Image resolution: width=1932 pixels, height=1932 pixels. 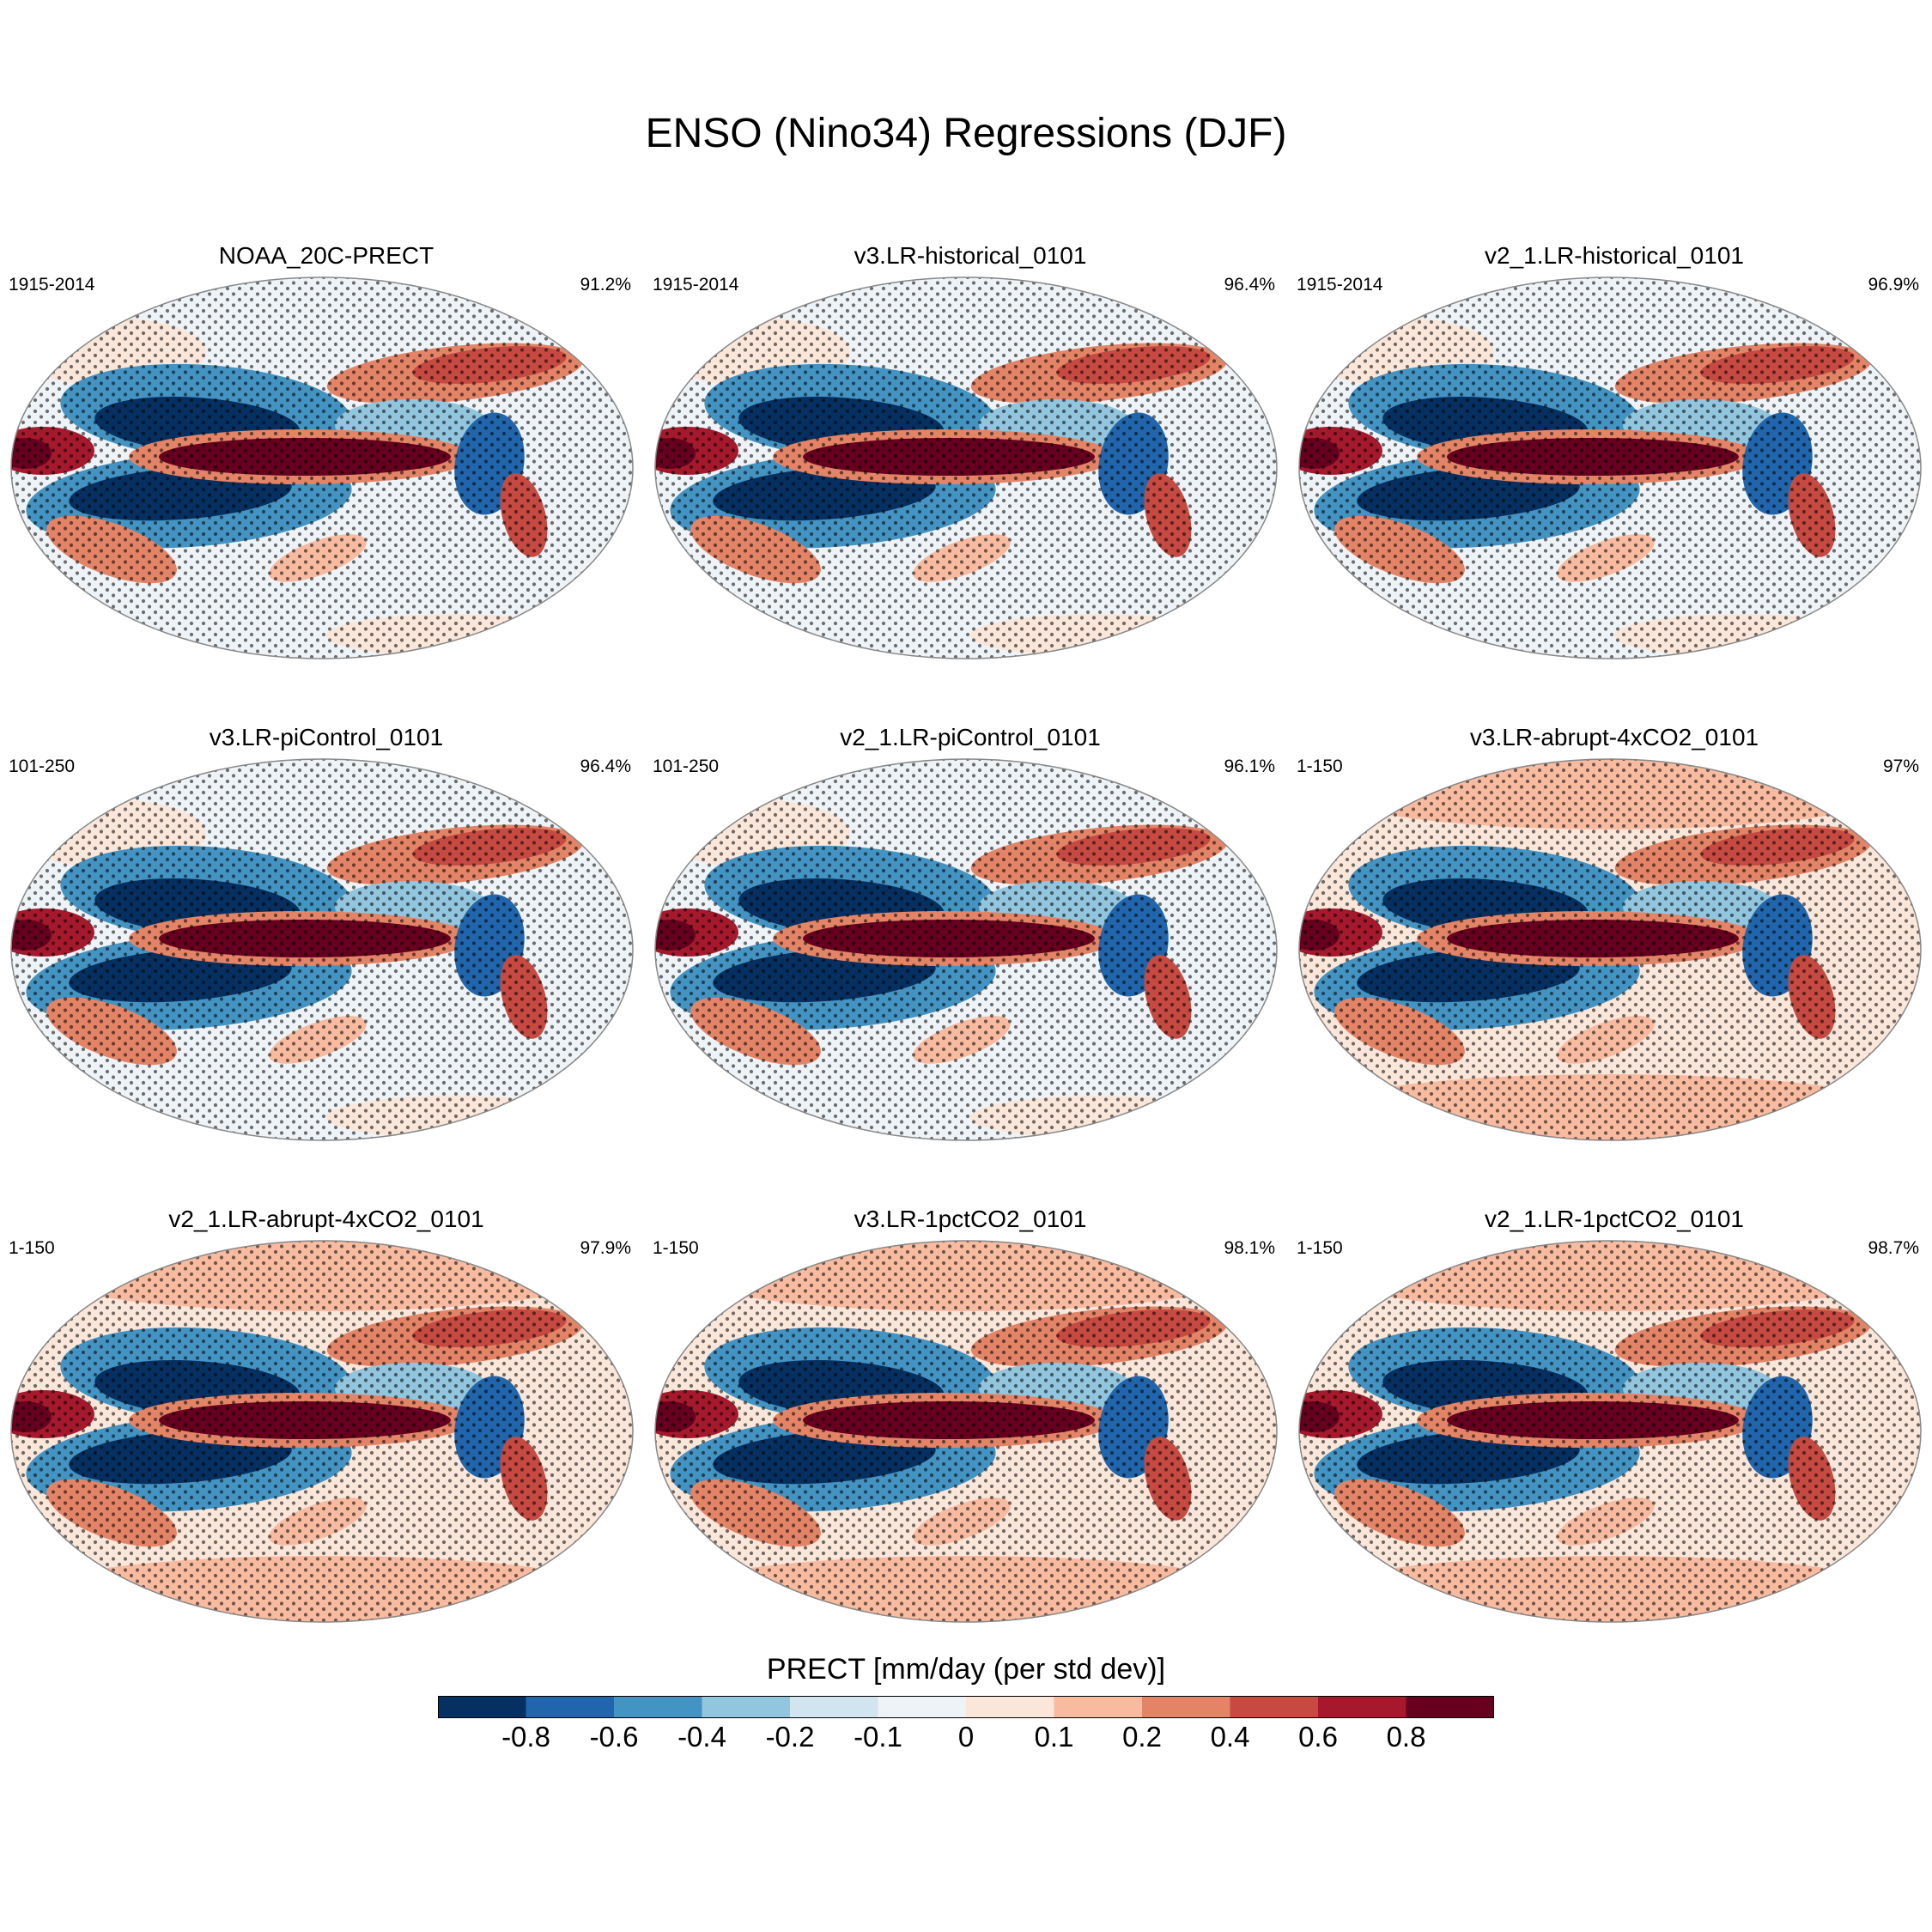 I want to click on panel-title: v2_1.LR-abrupt-4xCO2_0101, so click(x=326, y=1219).